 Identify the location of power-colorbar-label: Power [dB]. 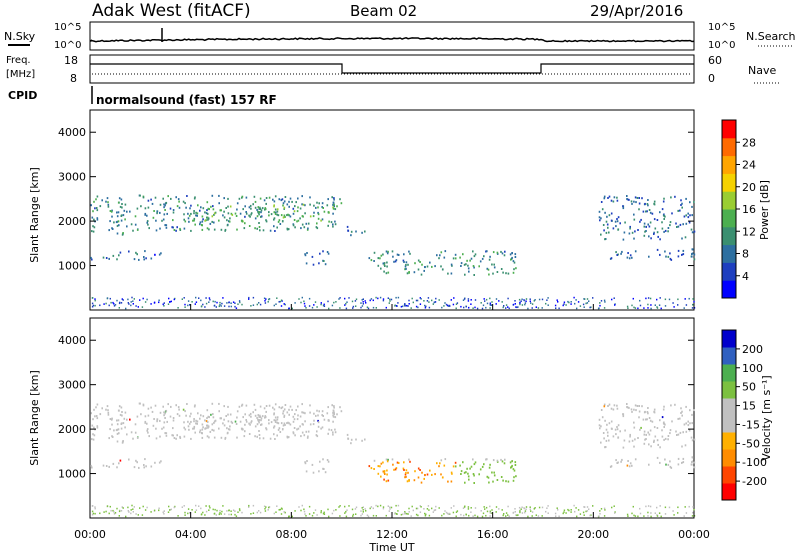
(764, 210).